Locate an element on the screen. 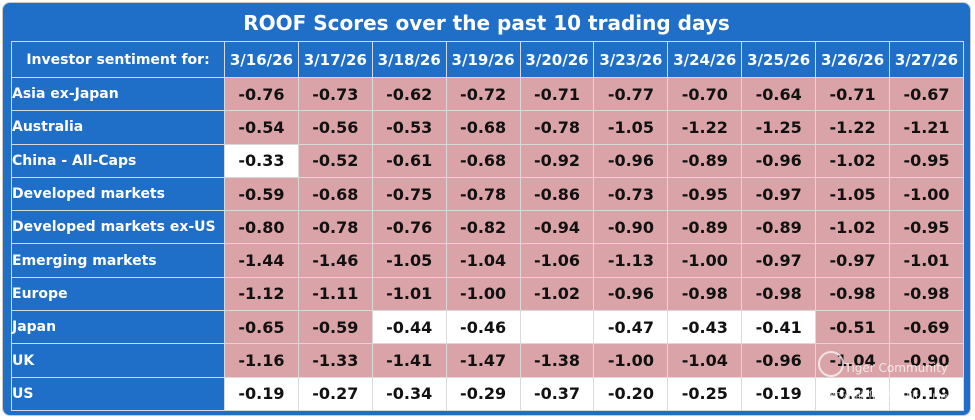  score-cell: -0.51 is located at coordinates (853, 327).